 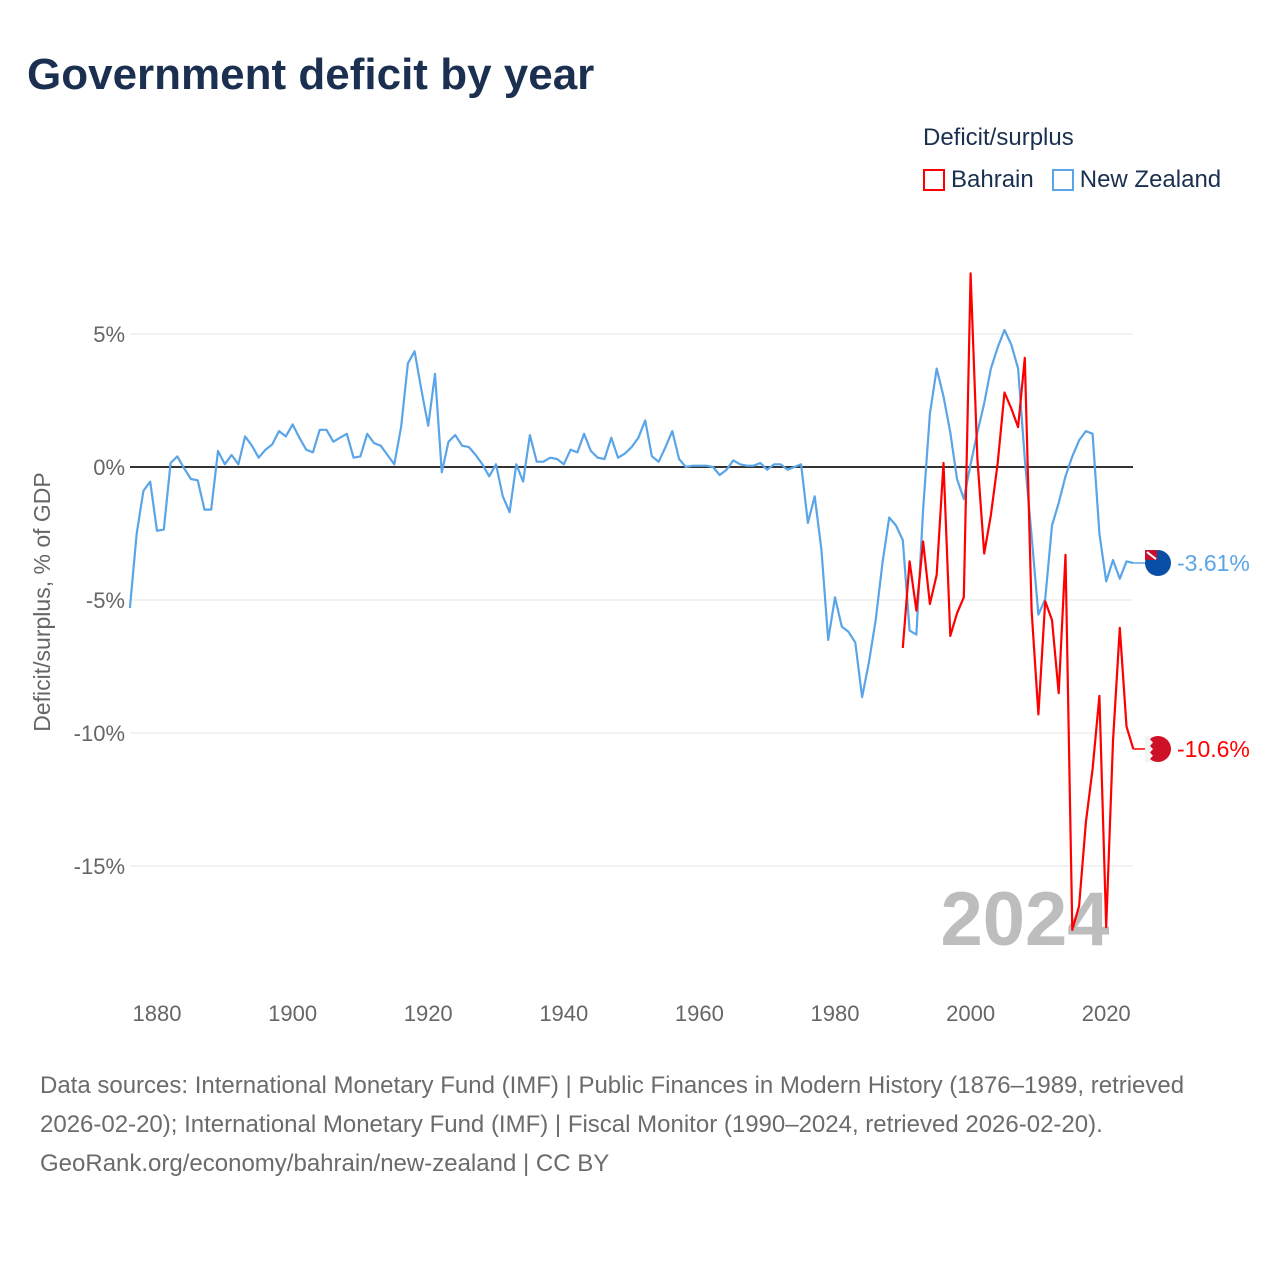 What do you see at coordinates (1018, 601) in the screenshot?
I see `series-line-bahrain` at bounding box center [1018, 601].